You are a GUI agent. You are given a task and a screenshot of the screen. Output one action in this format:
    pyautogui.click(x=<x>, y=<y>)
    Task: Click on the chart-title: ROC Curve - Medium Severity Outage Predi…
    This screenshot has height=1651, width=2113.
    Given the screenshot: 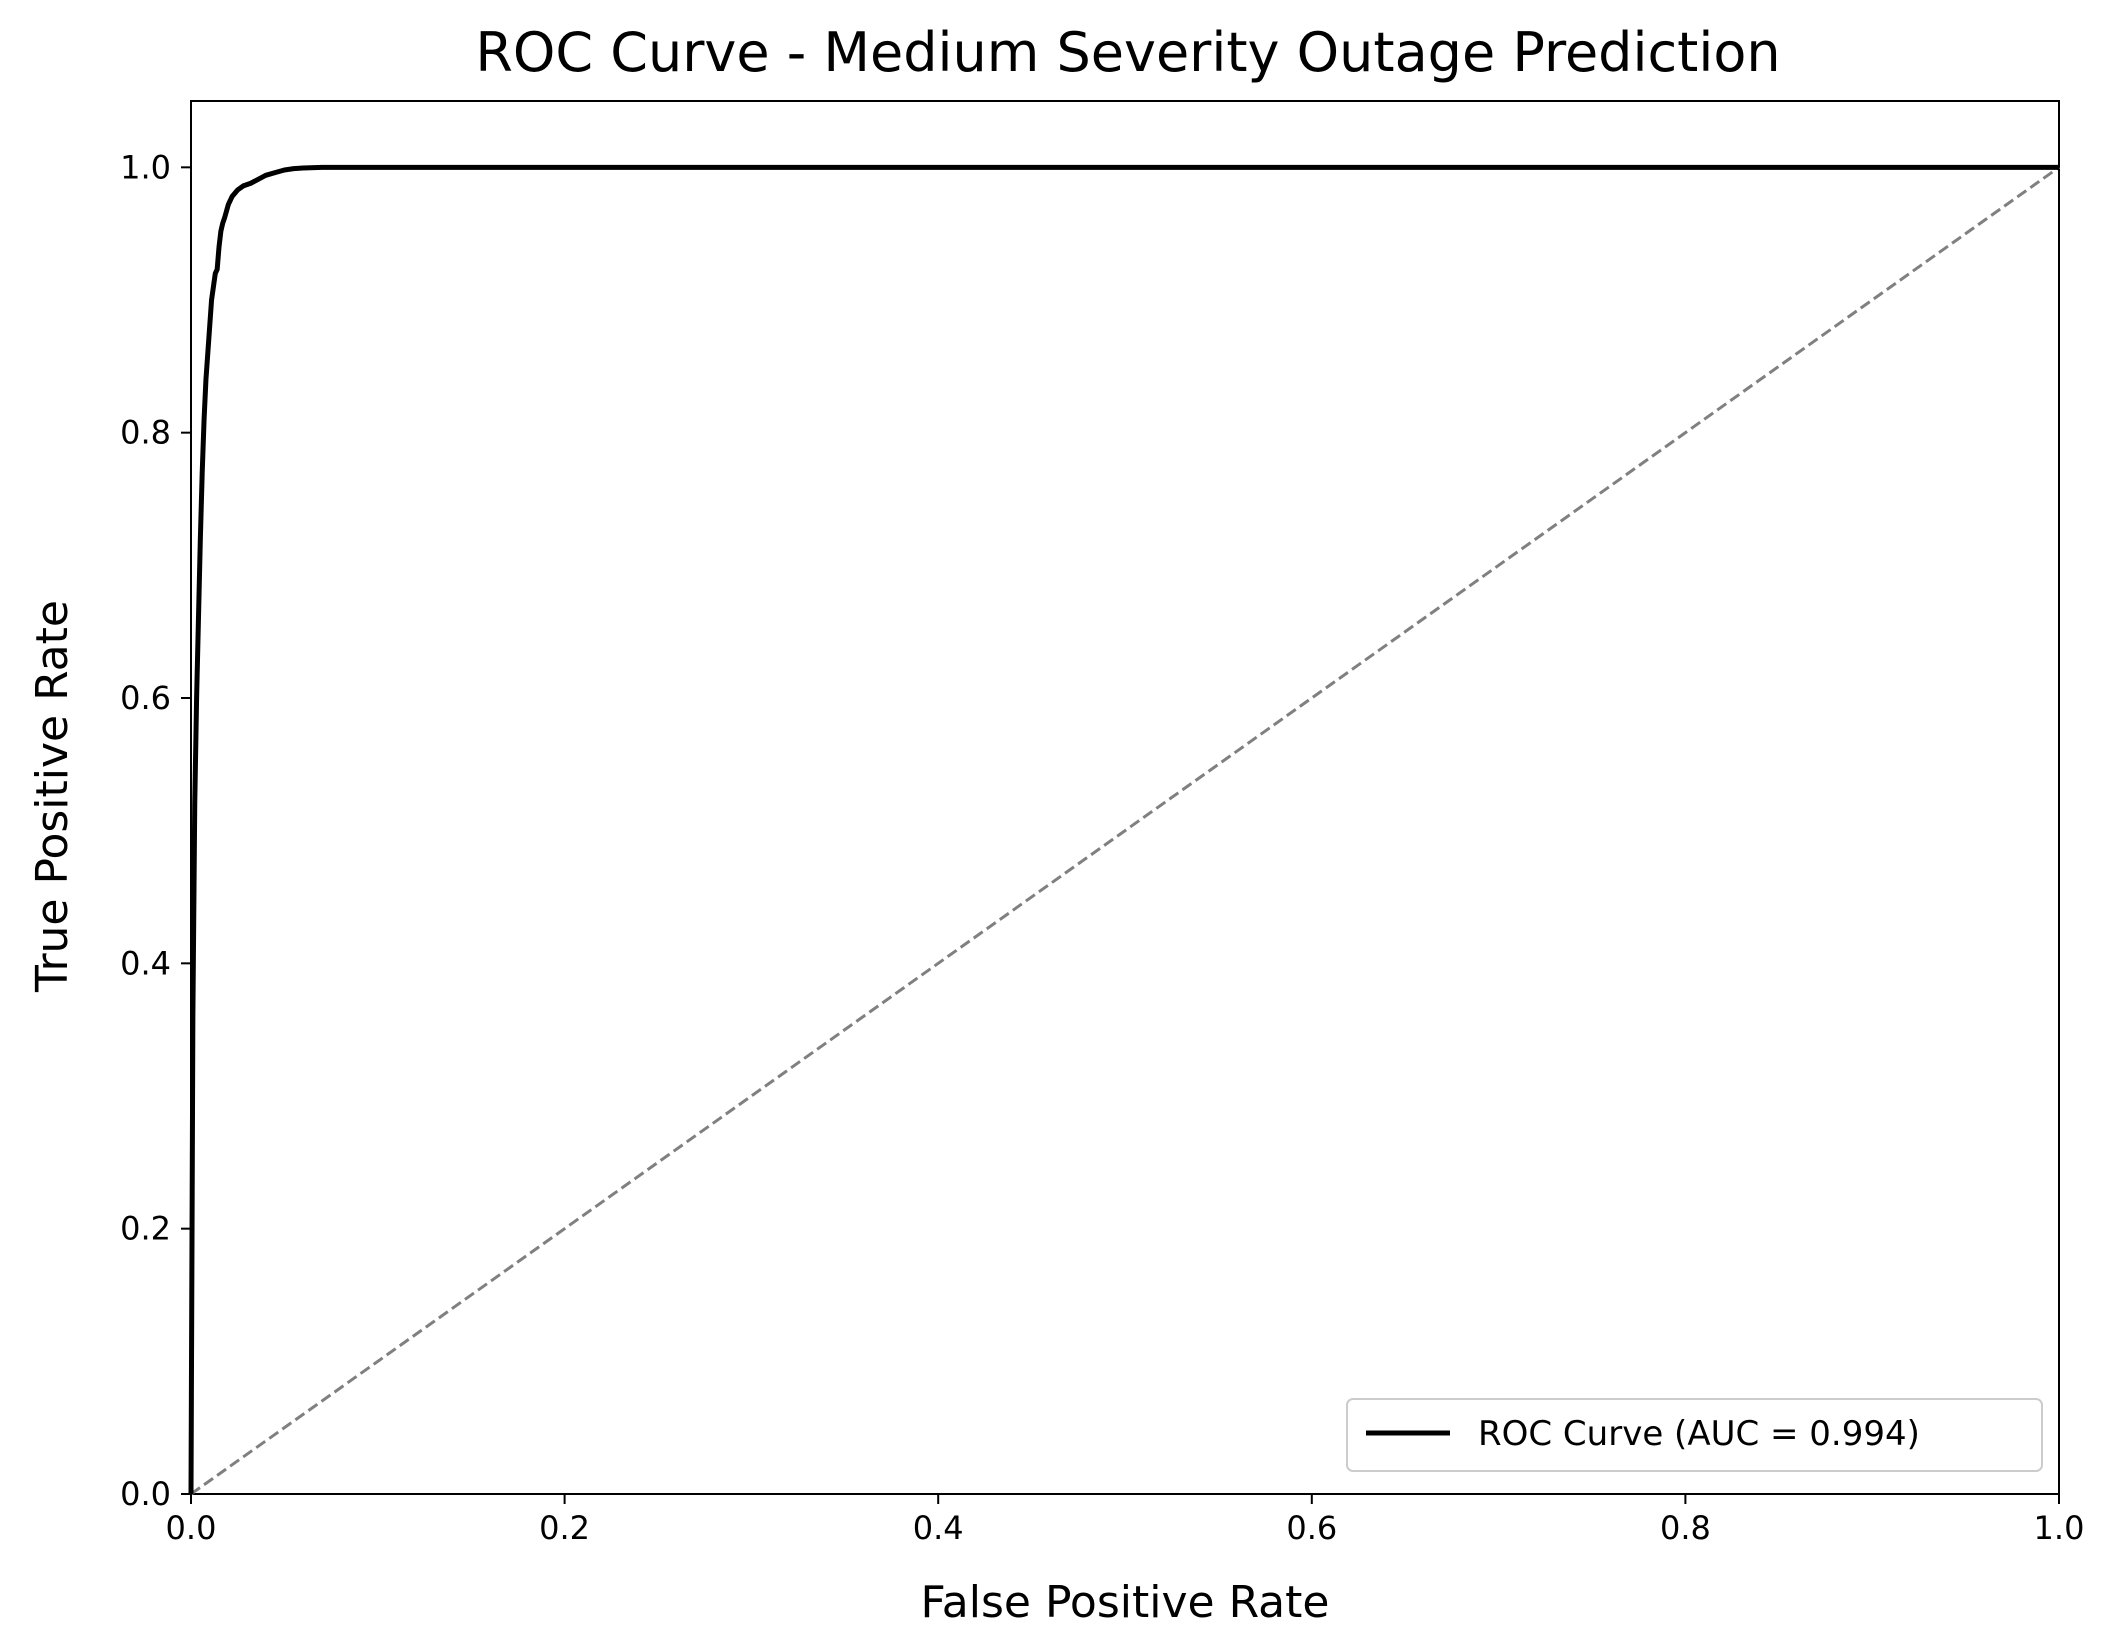 What is the action you would take?
    pyautogui.click(x=1127, y=52)
    